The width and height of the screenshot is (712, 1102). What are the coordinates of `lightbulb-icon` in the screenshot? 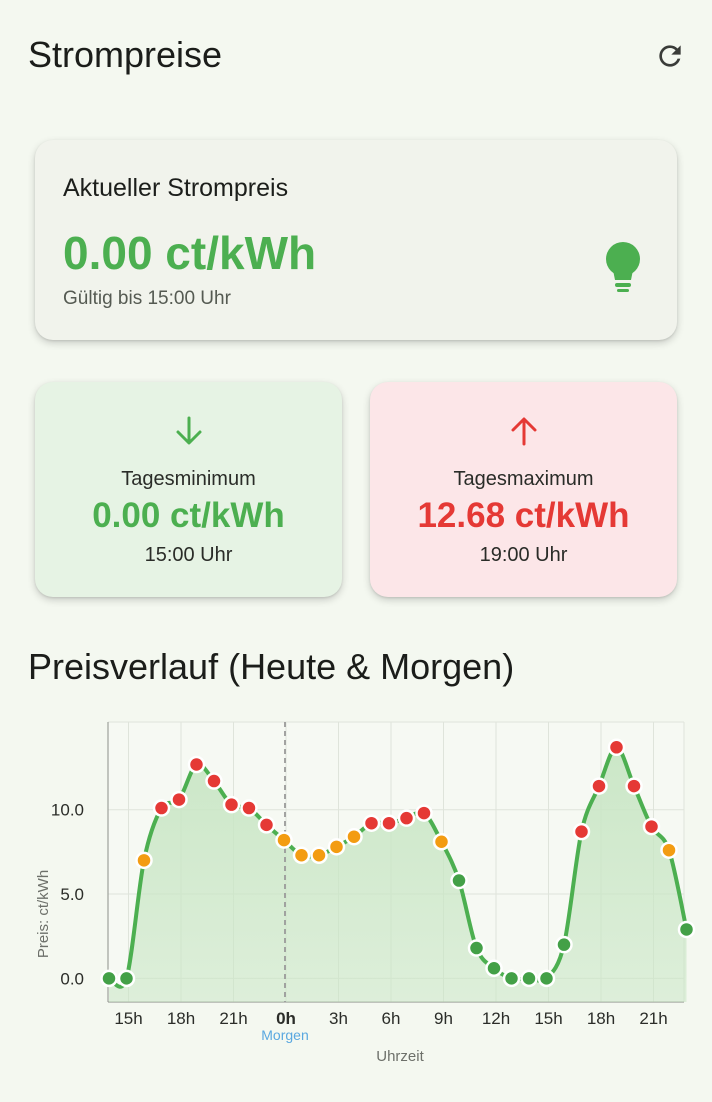 It's located at (623, 267).